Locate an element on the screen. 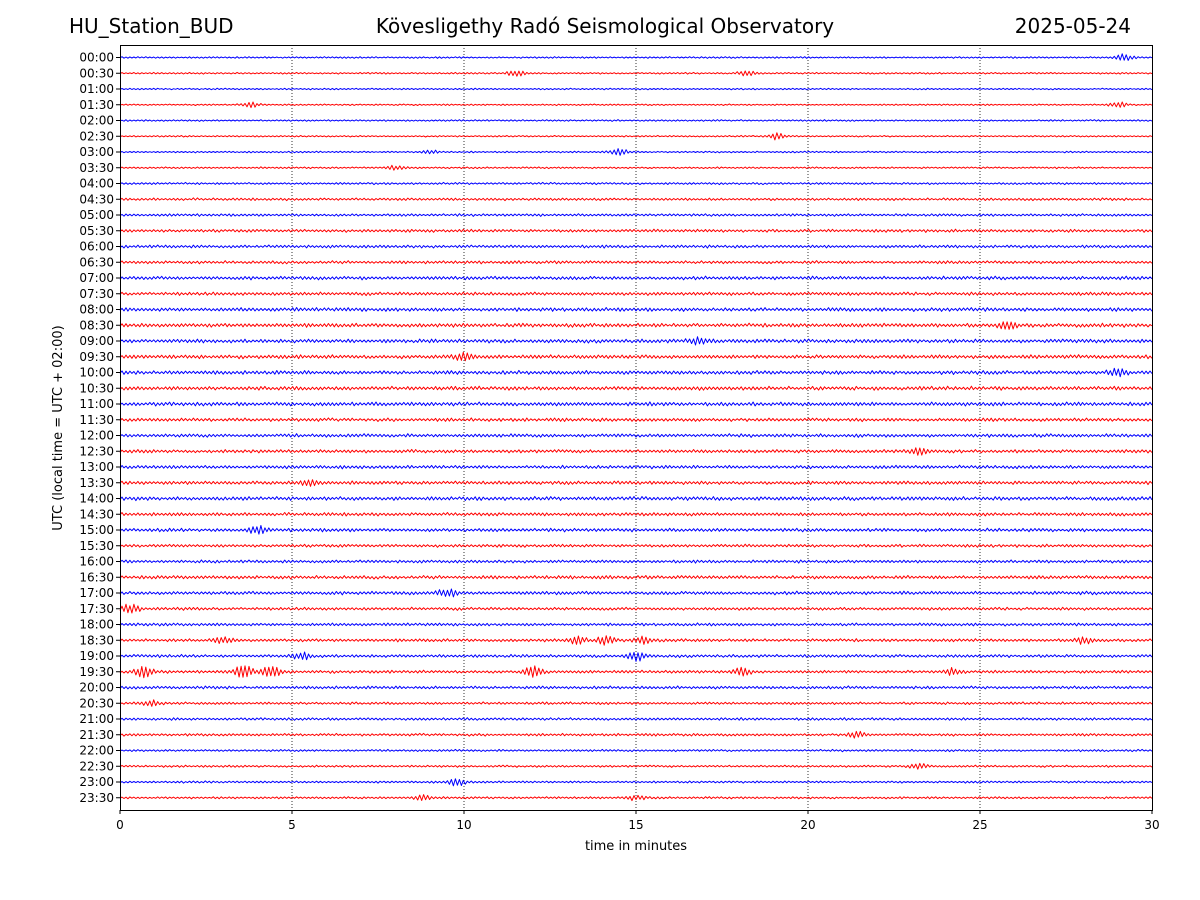  y-tick-label: 10:30 is located at coordinates (96, 388).